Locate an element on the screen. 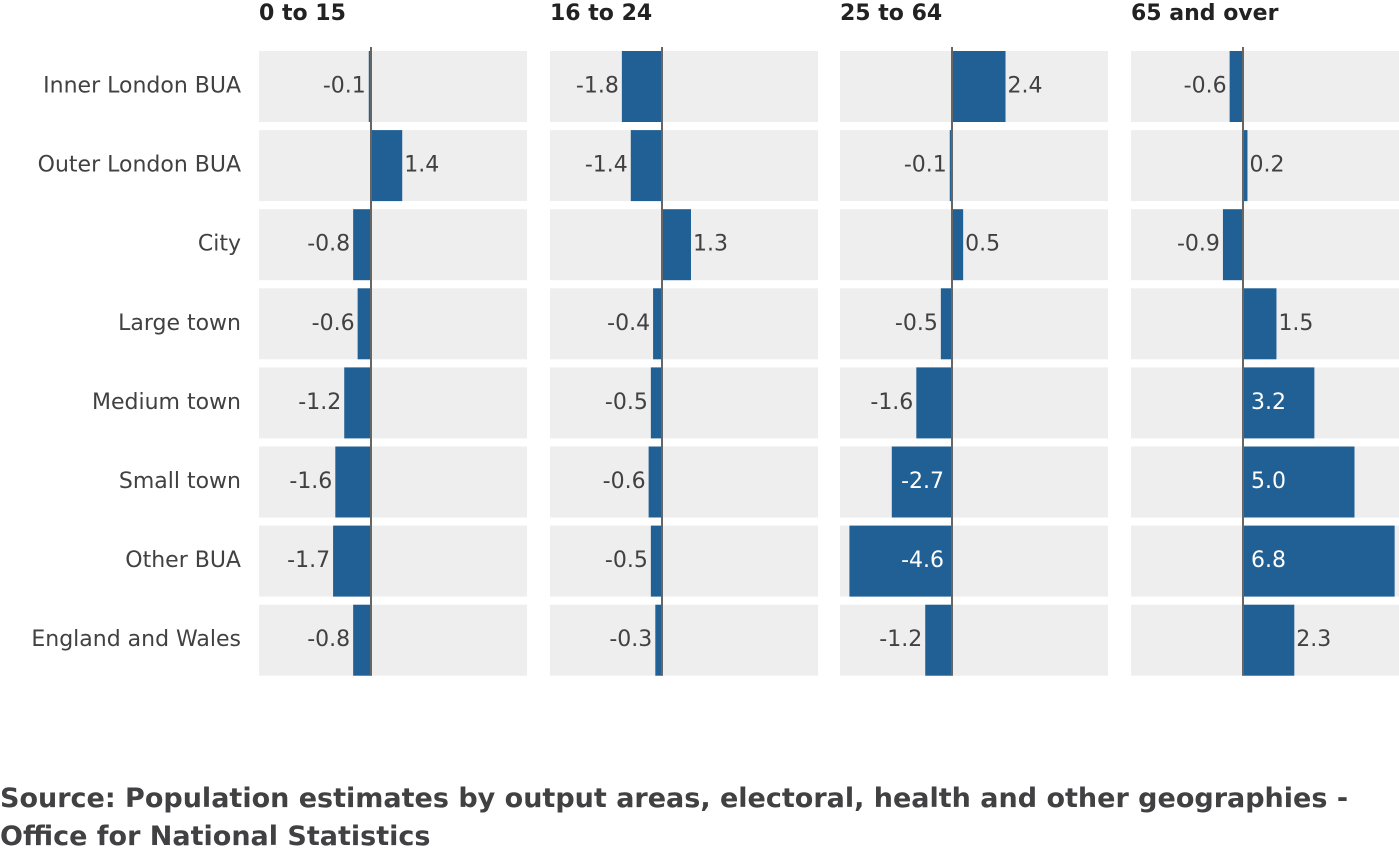 The width and height of the screenshot is (1399, 857). bar-25-to-64-outer-london-bua is located at coordinates (950, 166).